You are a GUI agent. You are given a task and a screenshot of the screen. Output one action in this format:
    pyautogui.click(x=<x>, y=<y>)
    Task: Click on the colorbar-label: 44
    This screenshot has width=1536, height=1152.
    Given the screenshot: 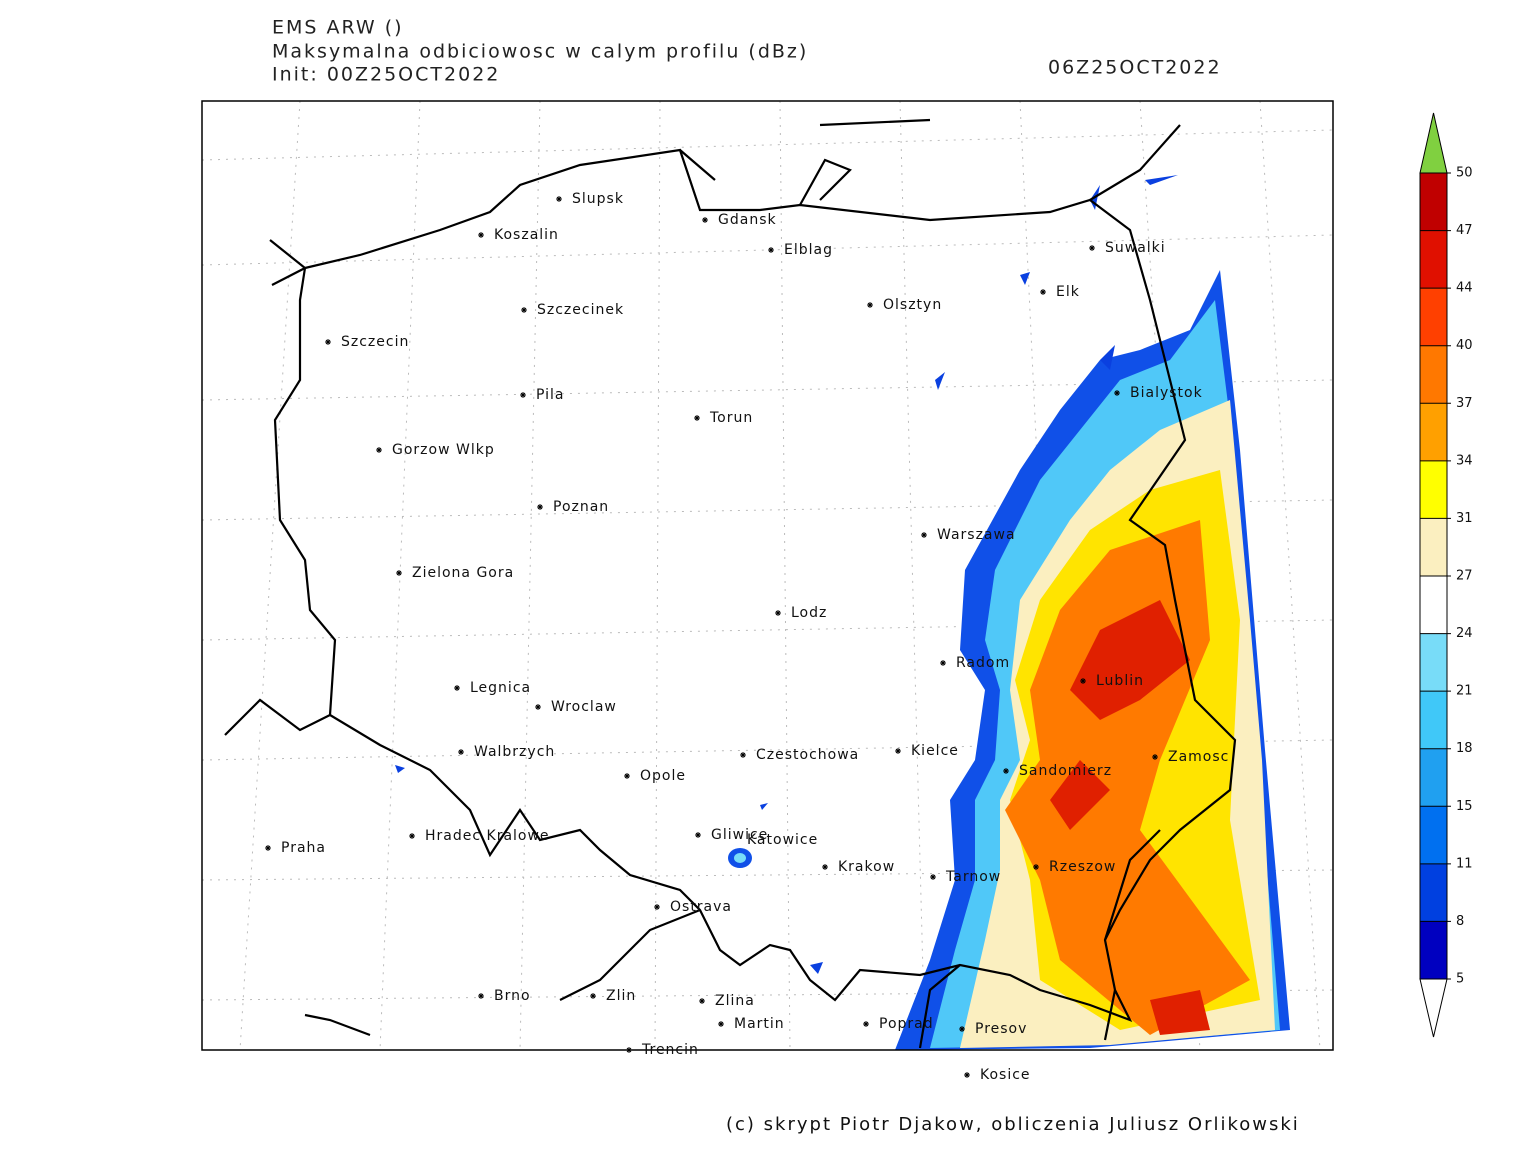 What is the action you would take?
    pyautogui.click(x=1464, y=288)
    